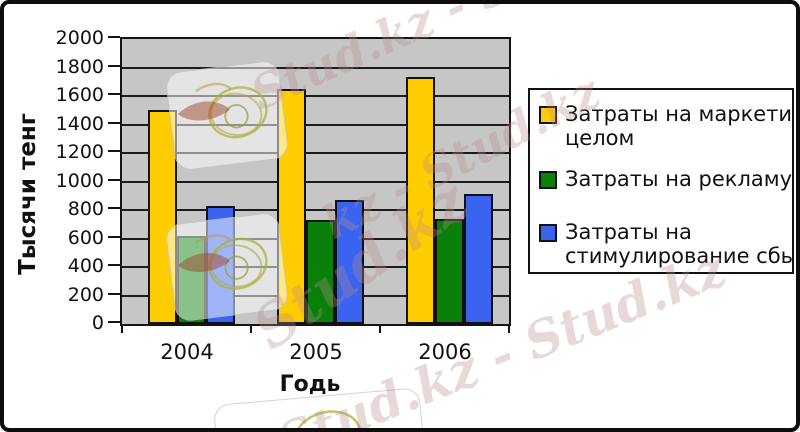 This screenshot has width=800, height=432. Describe the element at coordinates (85, 209) in the screenshot. I see `y-tick-label: 800` at that location.